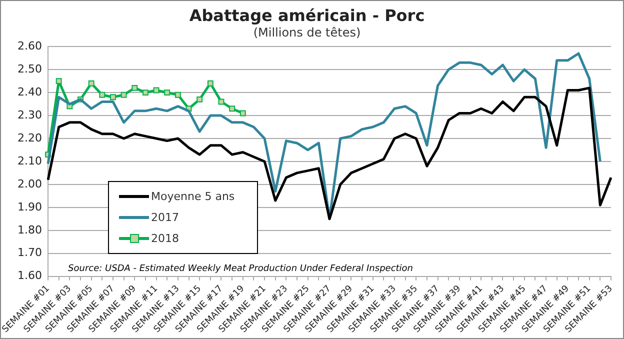  I want to click on y-tick-label: 2.00, so click(30, 183).